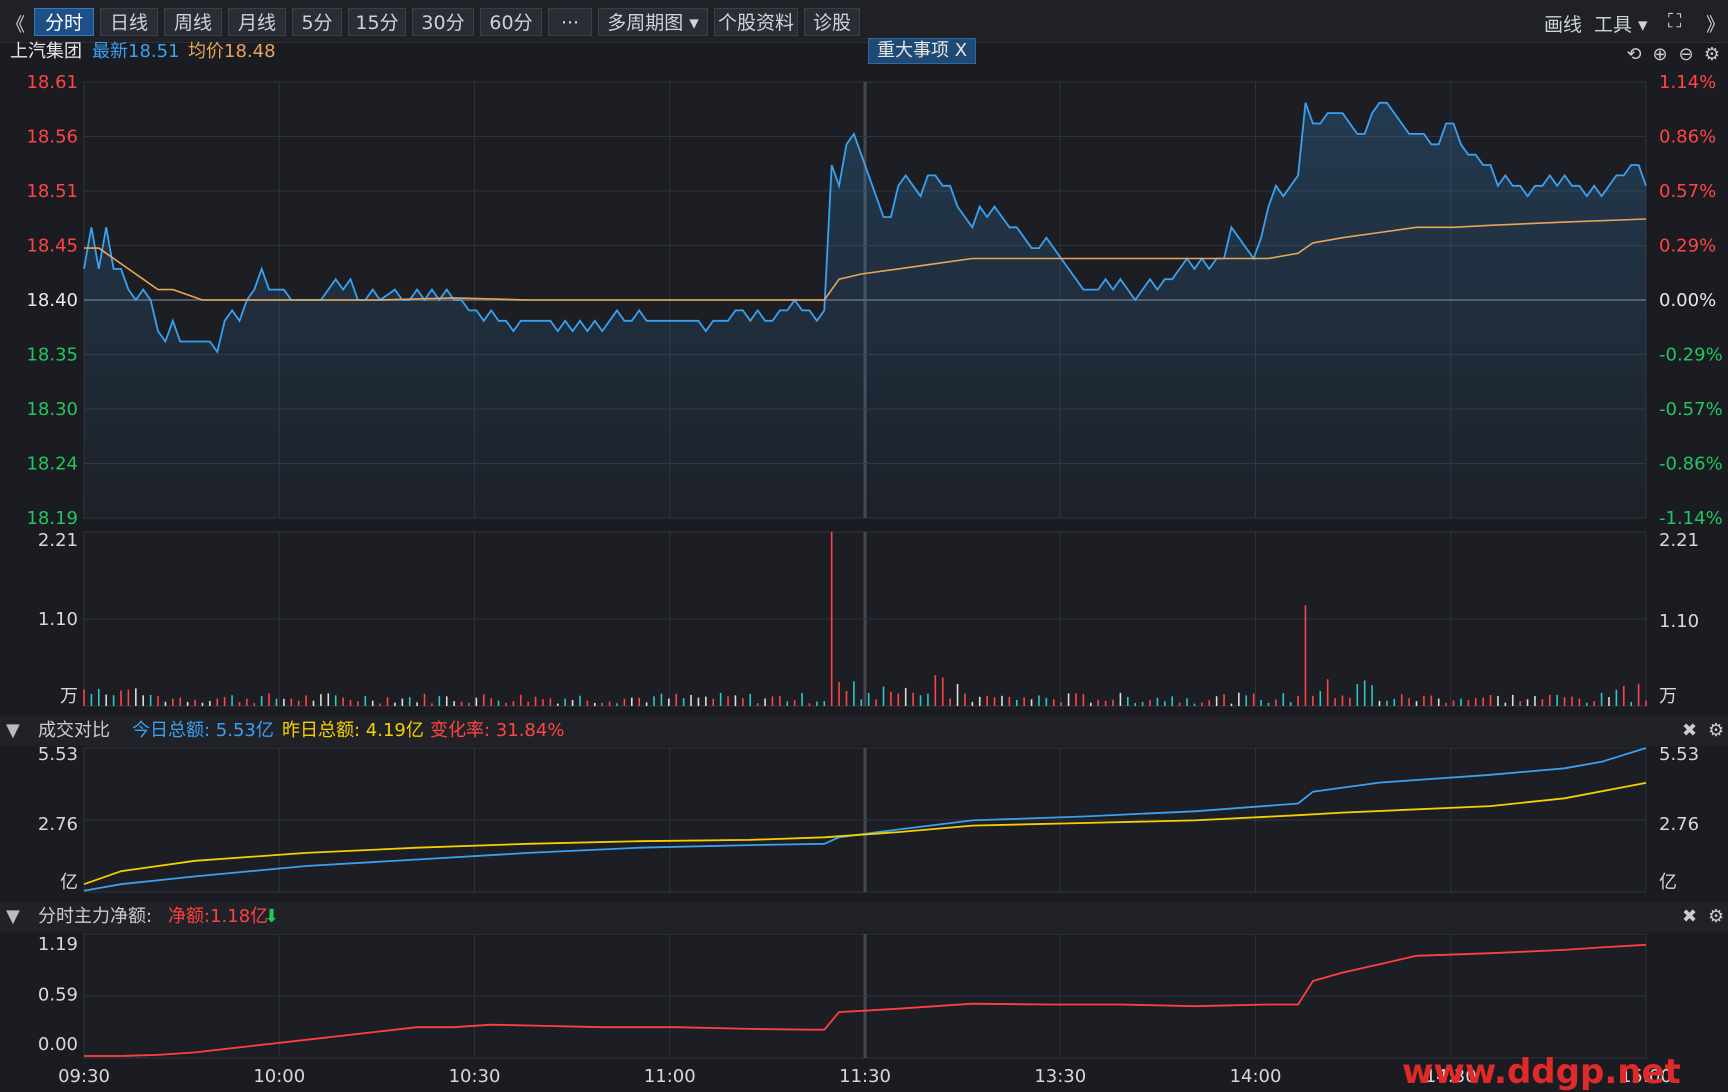  I want to click on panel-title: 分时主力净额:, so click(95, 916).